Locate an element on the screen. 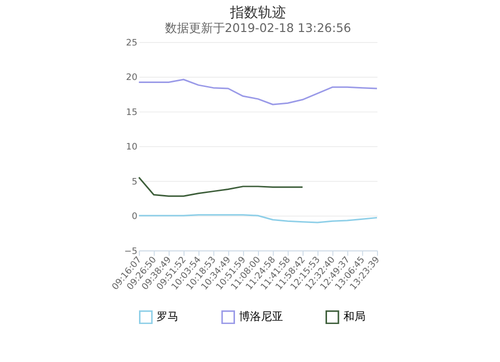 The image size is (500, 362). y-tick-label: −5 is located at coordinates (131, 251).